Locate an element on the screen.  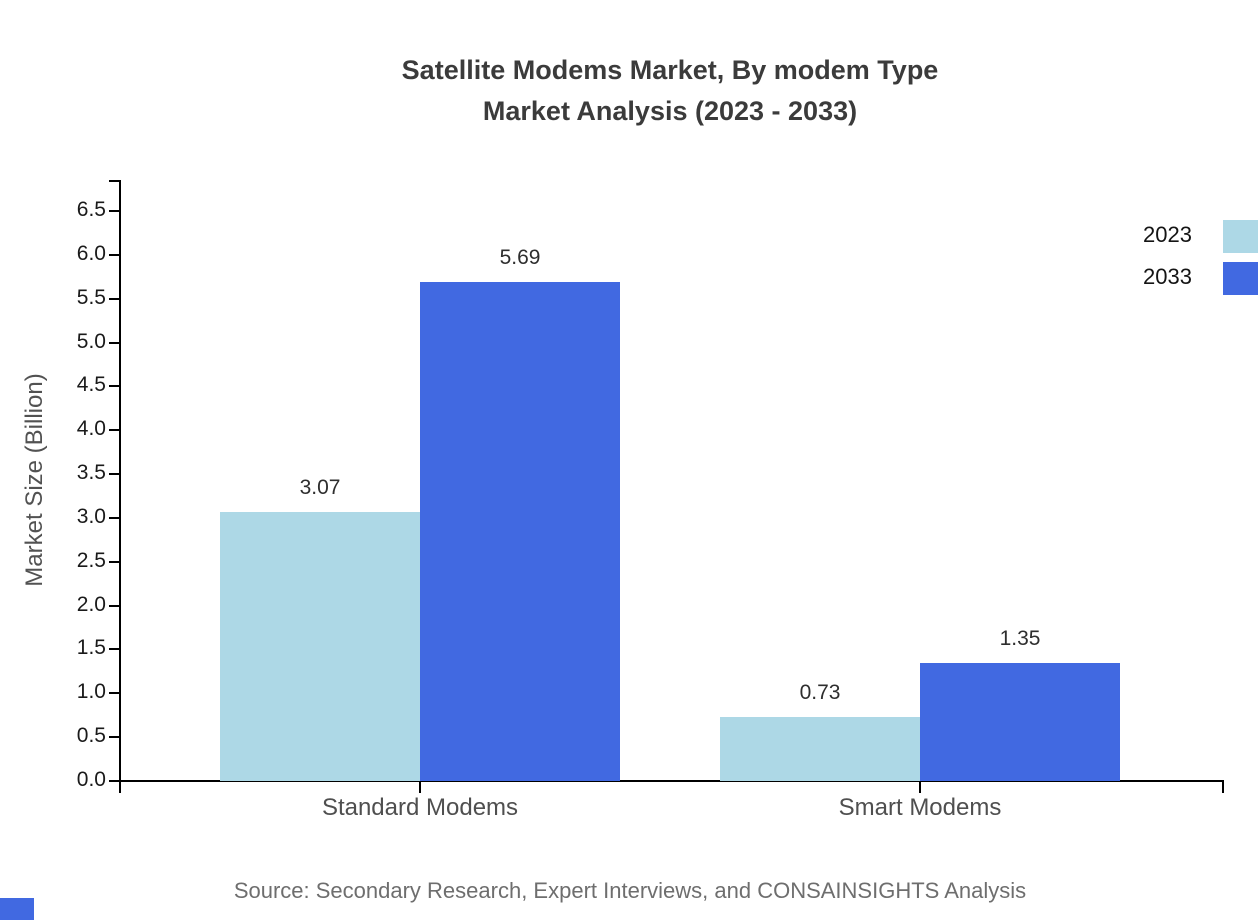
brand-corner-mark is located at coordinates (17, 909).